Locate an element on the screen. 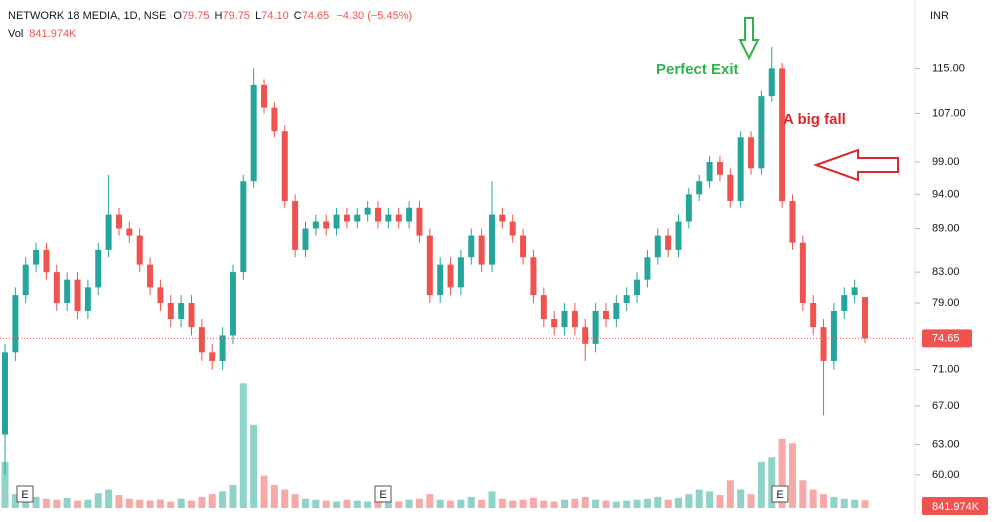 The width and height of the screenshot is (995, 522). c-label: C is located at coordinates (298, 16).